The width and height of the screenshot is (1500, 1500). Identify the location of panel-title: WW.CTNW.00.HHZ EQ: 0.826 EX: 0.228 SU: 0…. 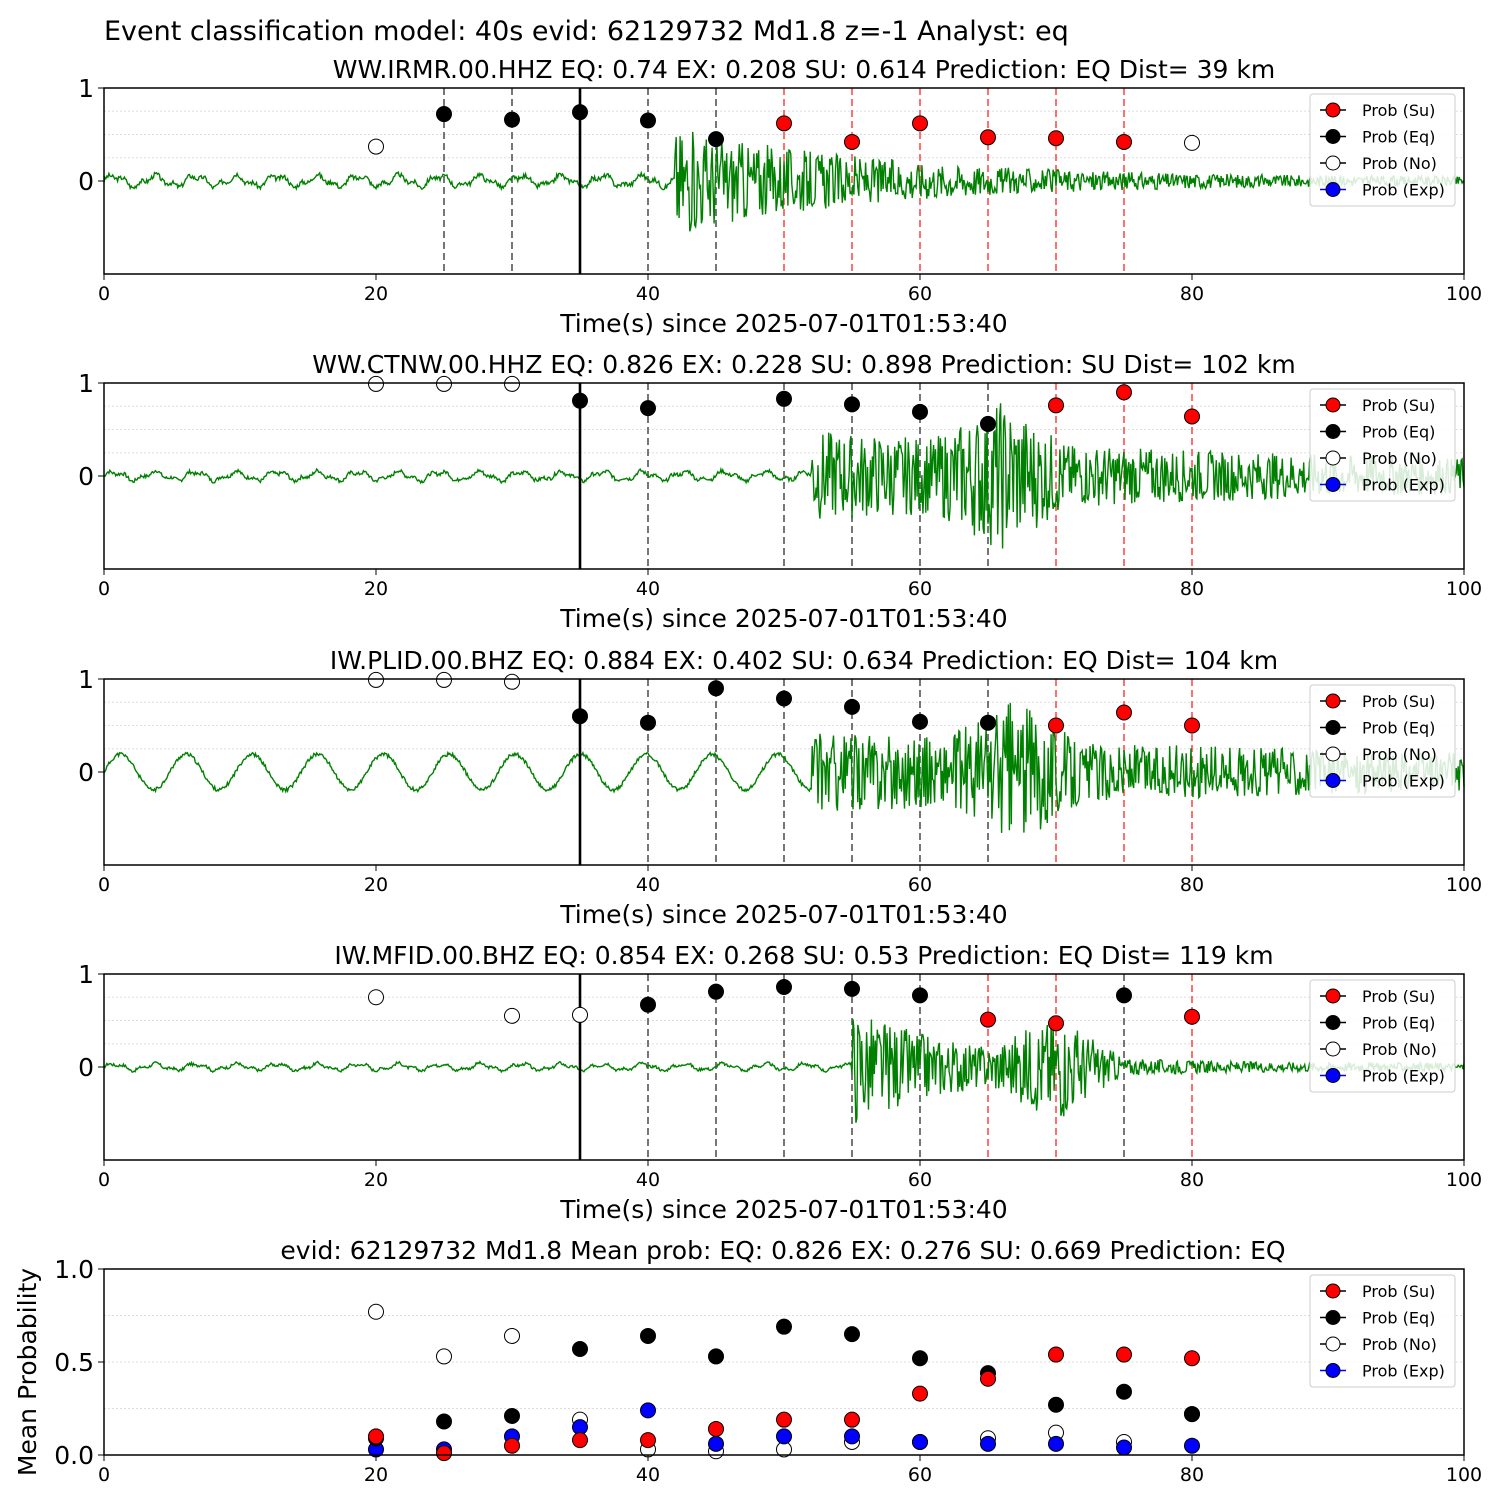
(803, 364).